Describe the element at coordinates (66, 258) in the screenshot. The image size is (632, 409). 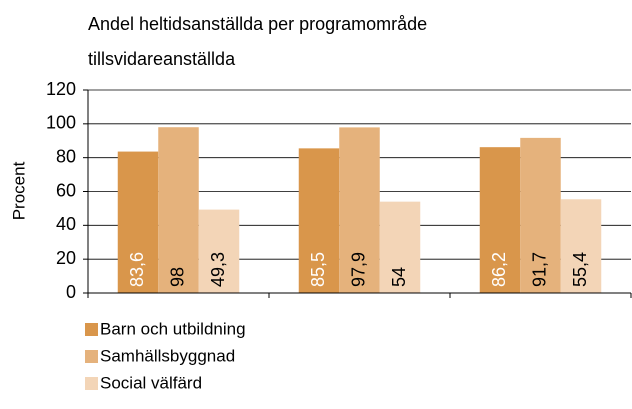
I see `y-tick-label: 20` at that location.